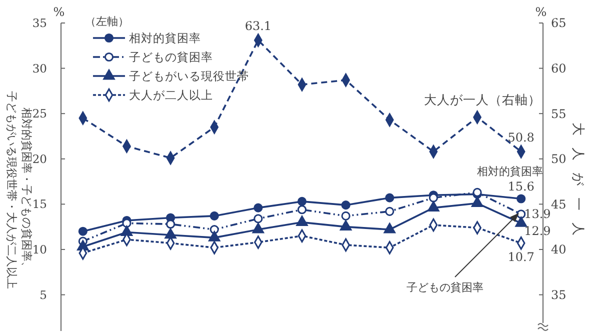  I want to click on y2-tick-label: 35, so click(558, 295).